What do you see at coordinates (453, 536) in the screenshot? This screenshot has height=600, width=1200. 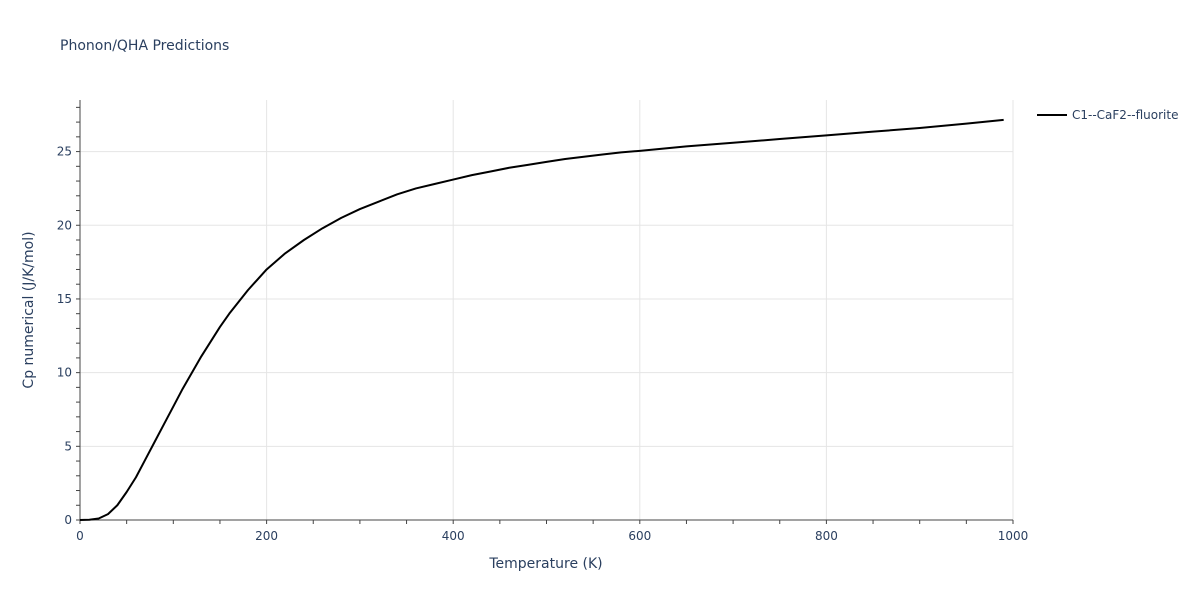 I see `x-tick-label: 400` at bounding box center [453, 536].